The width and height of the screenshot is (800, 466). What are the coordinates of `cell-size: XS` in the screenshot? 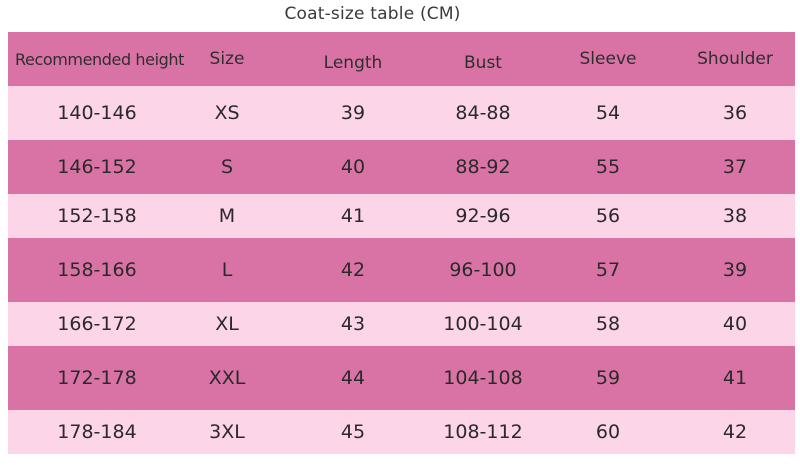 It's located at (227, 113).